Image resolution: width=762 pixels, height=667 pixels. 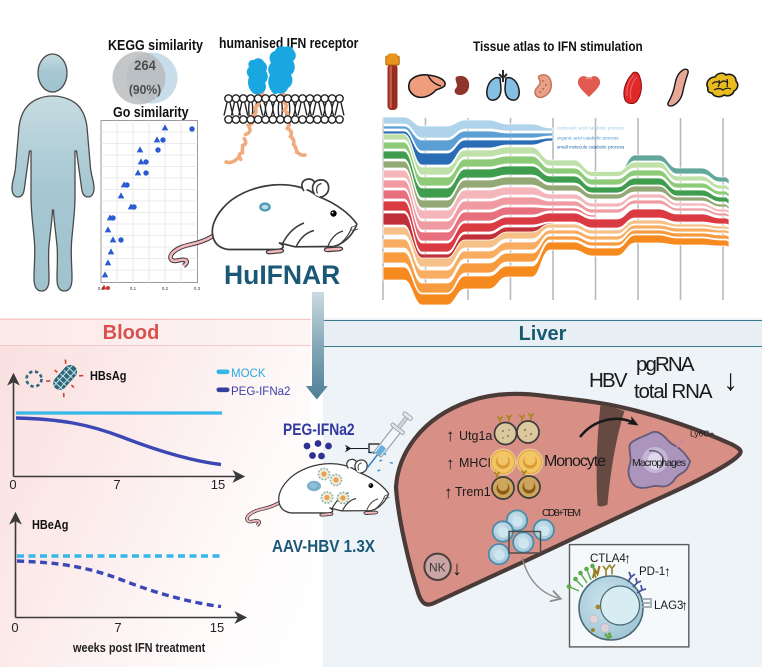 What do you see at coordinates (475, 463) in the screenshot?
I see `svg-text: MHCI` at bounding box center [475, 463].